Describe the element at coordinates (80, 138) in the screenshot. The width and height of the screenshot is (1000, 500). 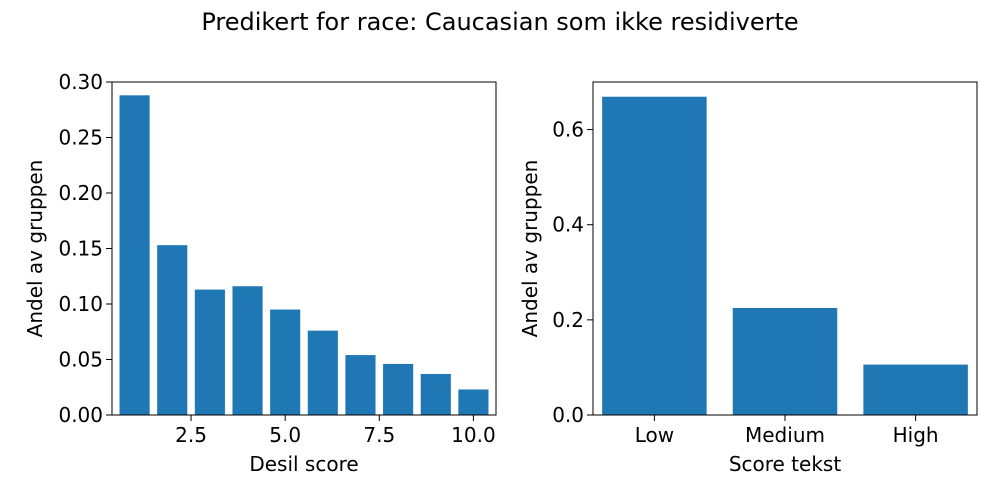
I see `y-tick-label: 0.25` at that location.